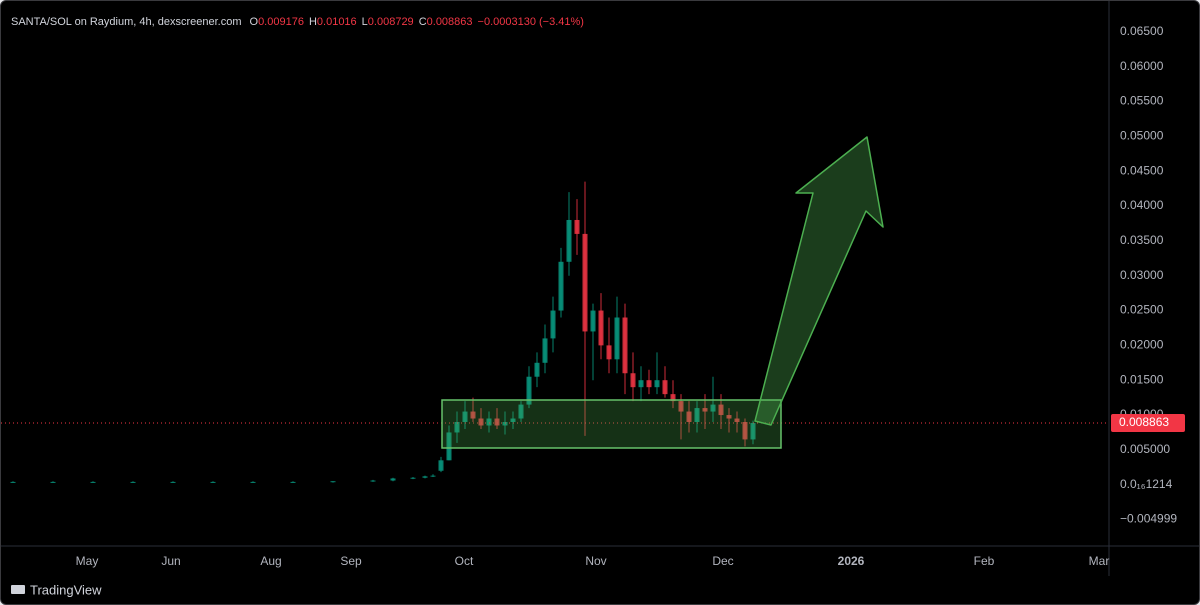 The height and width of the screenshot is (605, 1200). I want to click on x-tick-label: Mar, so click(1099, 561).